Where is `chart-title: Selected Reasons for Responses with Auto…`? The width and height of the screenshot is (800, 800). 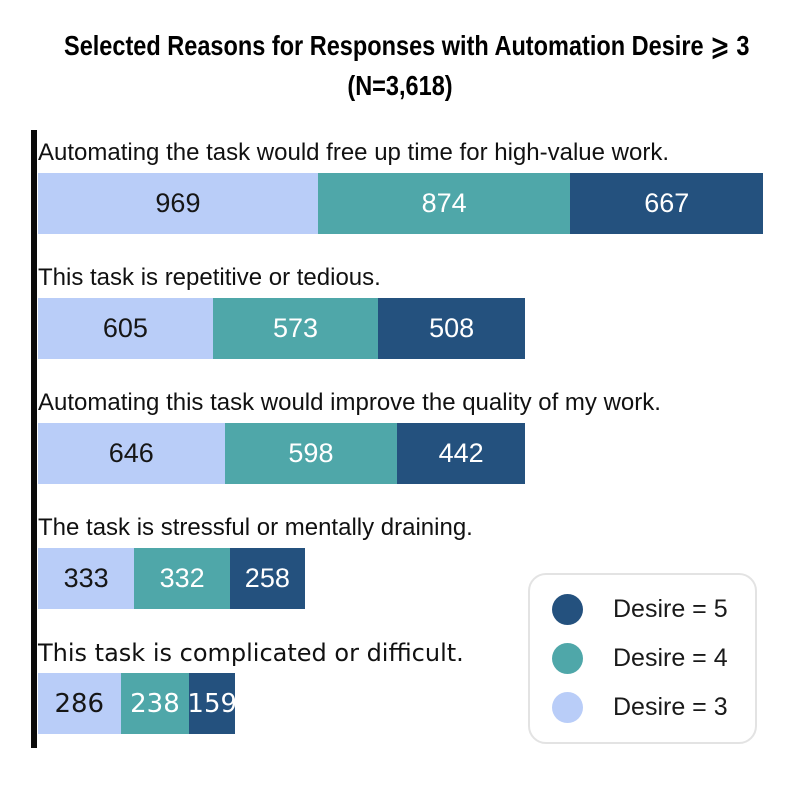 chart-title: Selected Reasons for Responses with Auto… is located at coordinates (400, 66).